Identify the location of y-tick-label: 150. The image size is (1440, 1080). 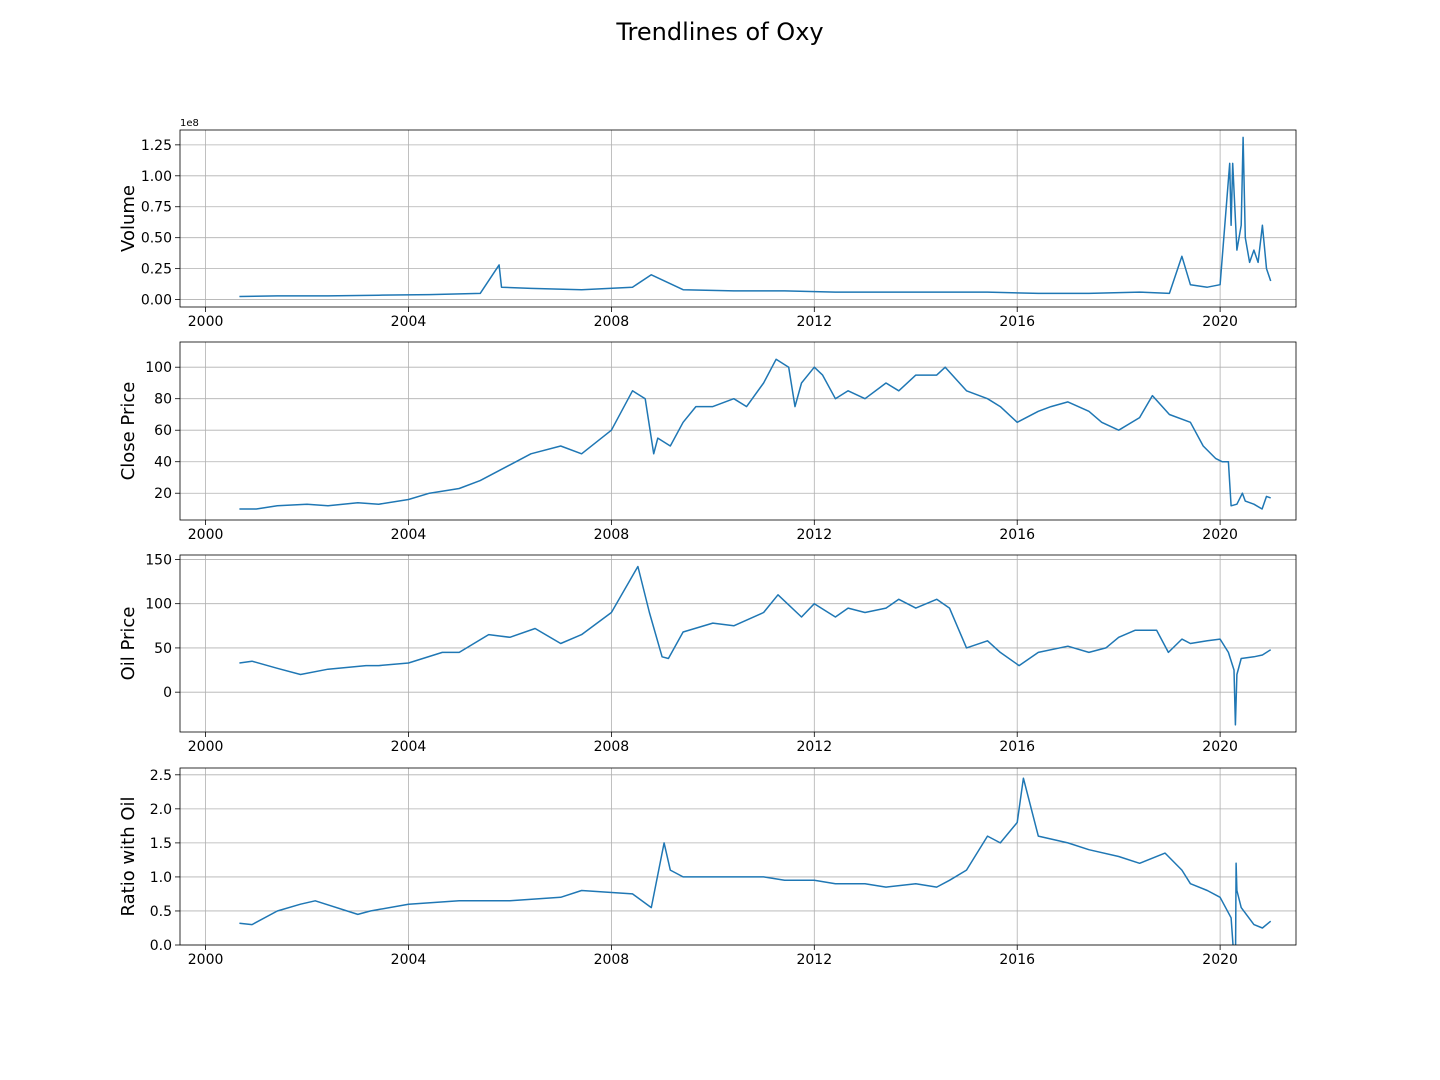
(158, 560).